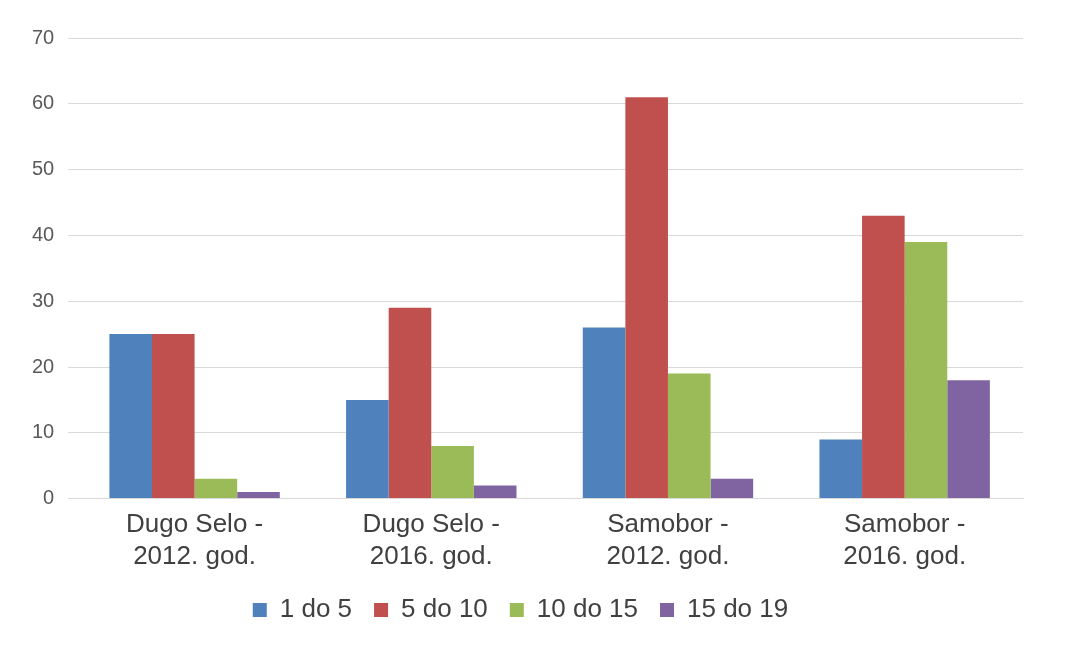  What do you see at coordinates (444, 608) in the screenshot?
I see `legend-label: 5 do 10` at bounding box center [444, 608].